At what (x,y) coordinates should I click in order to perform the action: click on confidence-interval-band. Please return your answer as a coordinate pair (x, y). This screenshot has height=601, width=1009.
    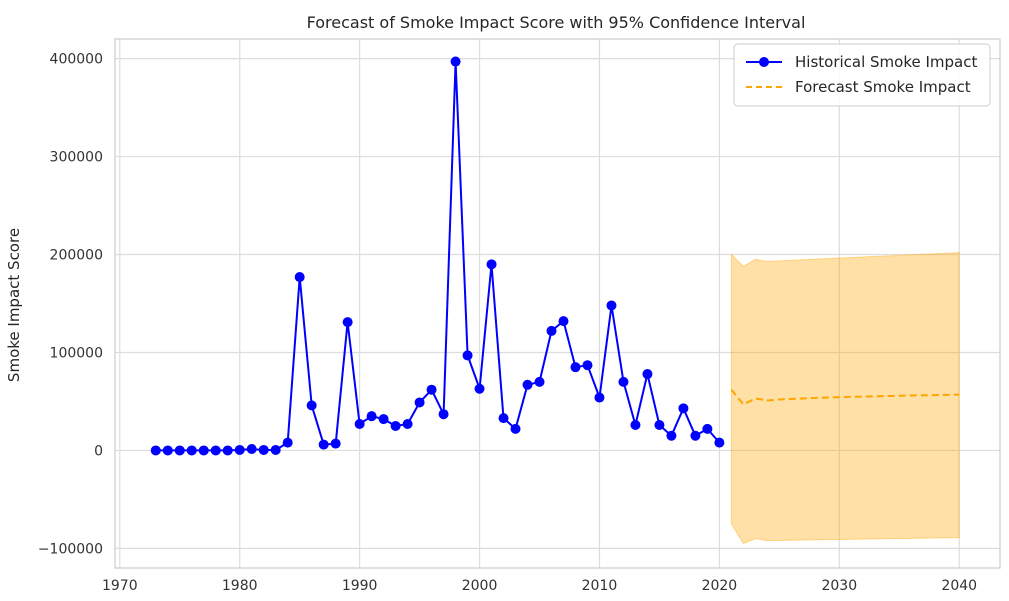
    Looking at the image, I should click on (845, 398).